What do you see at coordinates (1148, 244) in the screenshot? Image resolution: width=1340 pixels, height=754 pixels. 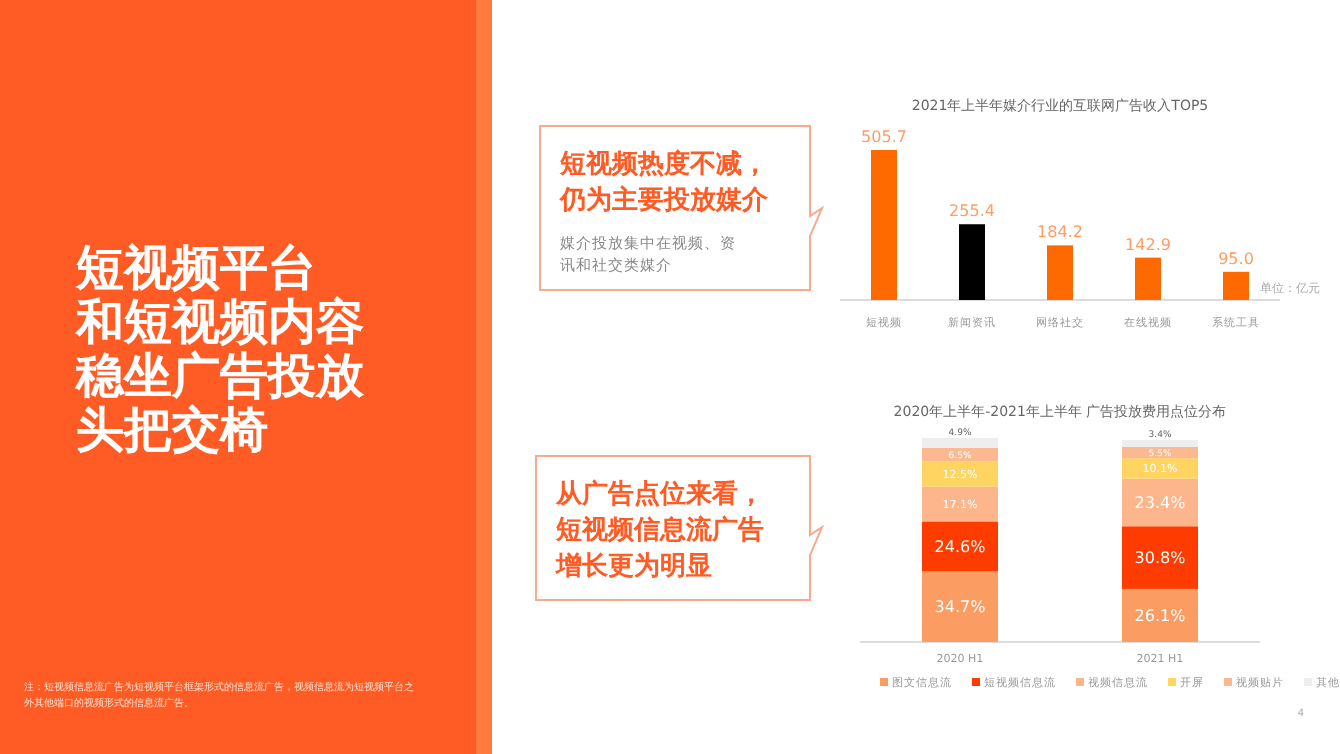 I see `data-label: 142.9` at bounding box center [1148, 244].